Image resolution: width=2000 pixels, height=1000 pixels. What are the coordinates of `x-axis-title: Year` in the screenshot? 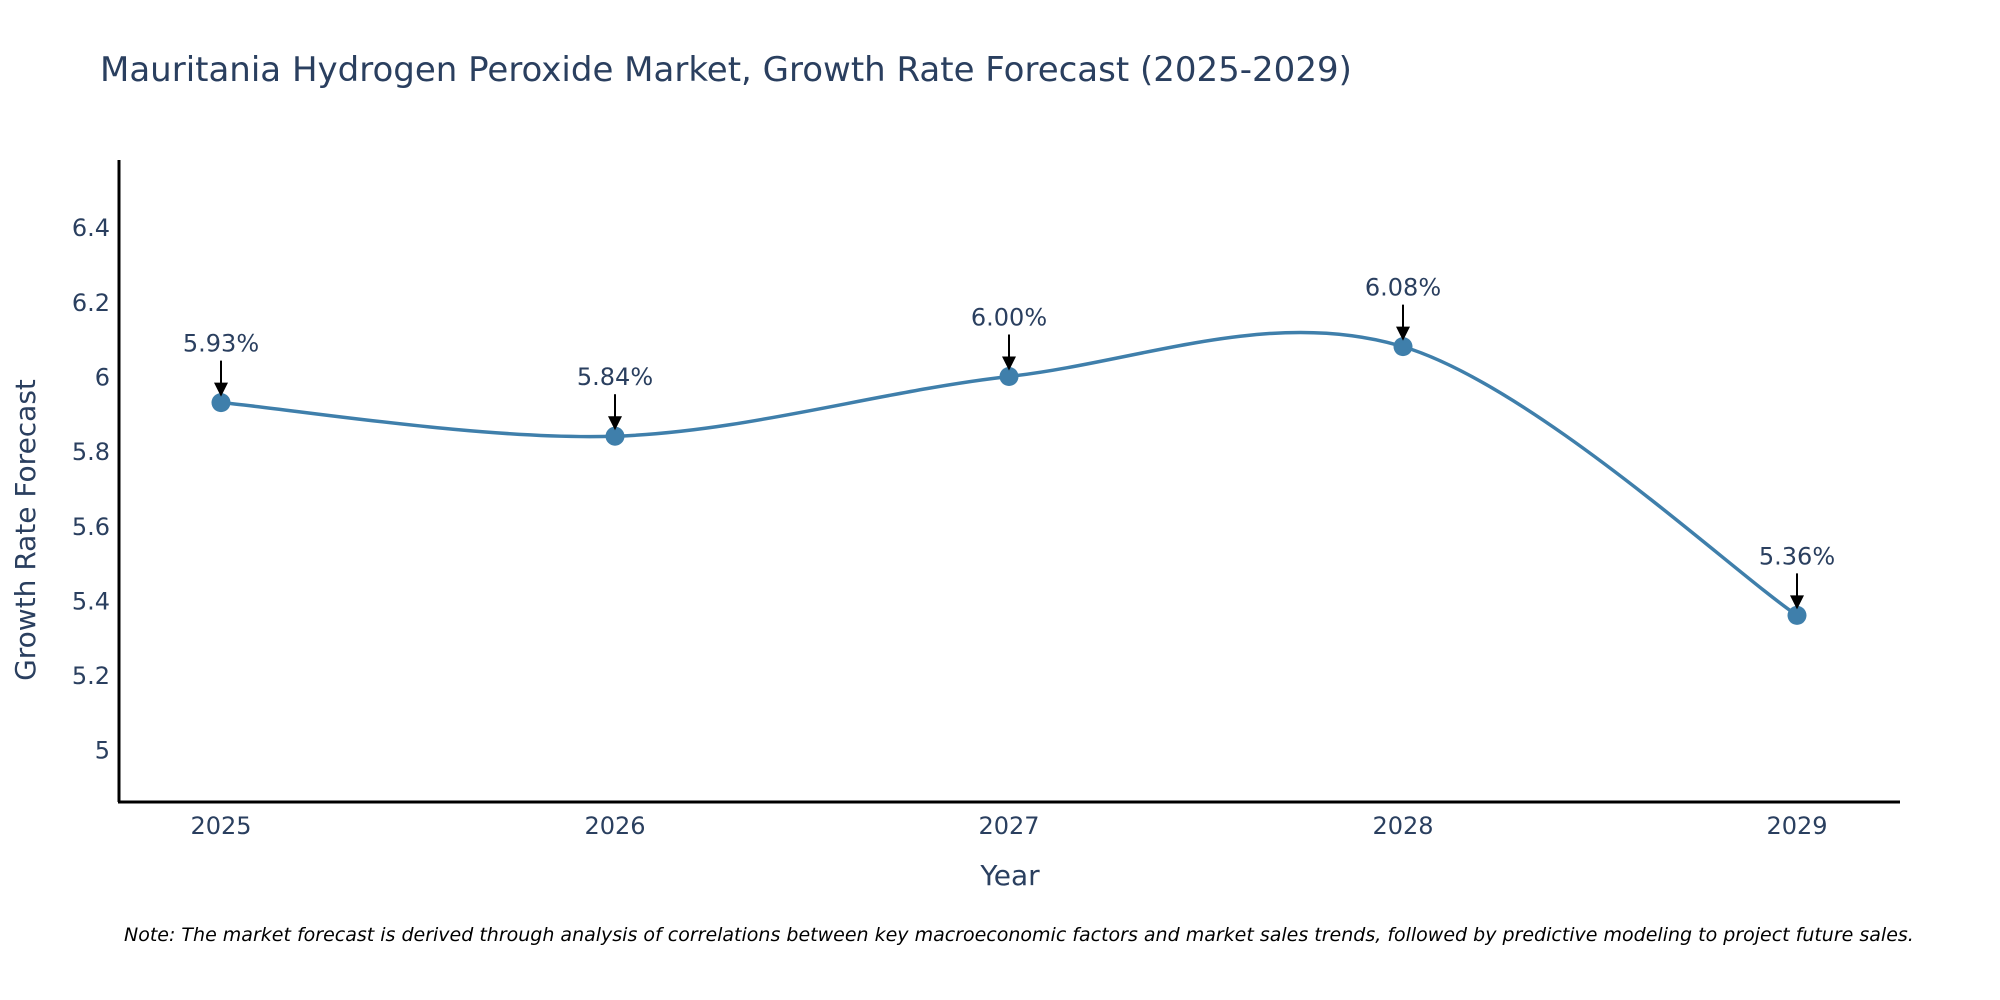 It's located at (1009, 875).